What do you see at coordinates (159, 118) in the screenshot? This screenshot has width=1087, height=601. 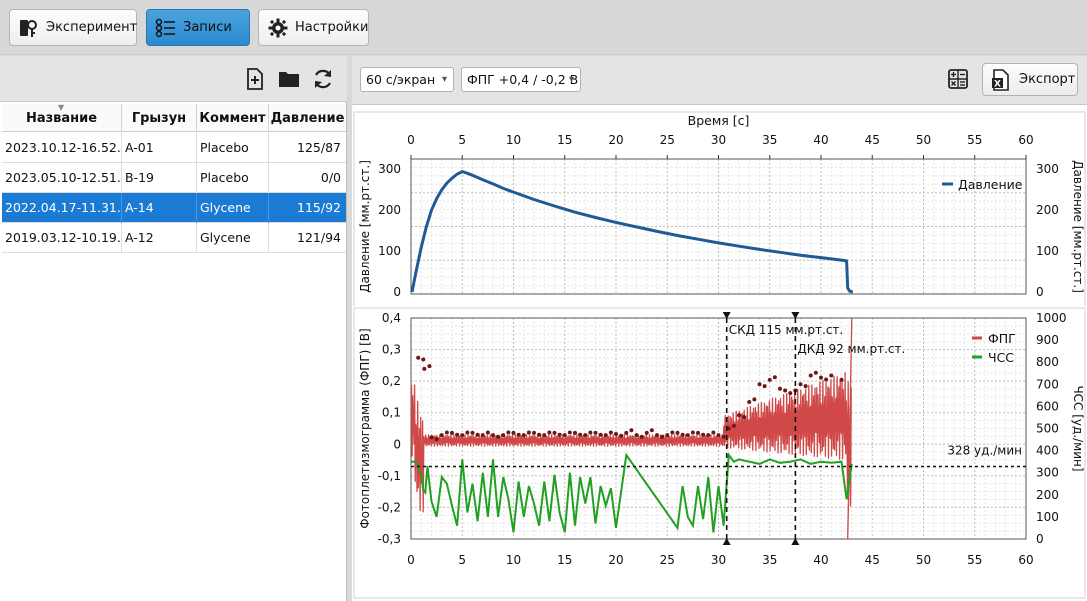 I see `column-header-rodent: Грызун` at bounding box center [159, 118].